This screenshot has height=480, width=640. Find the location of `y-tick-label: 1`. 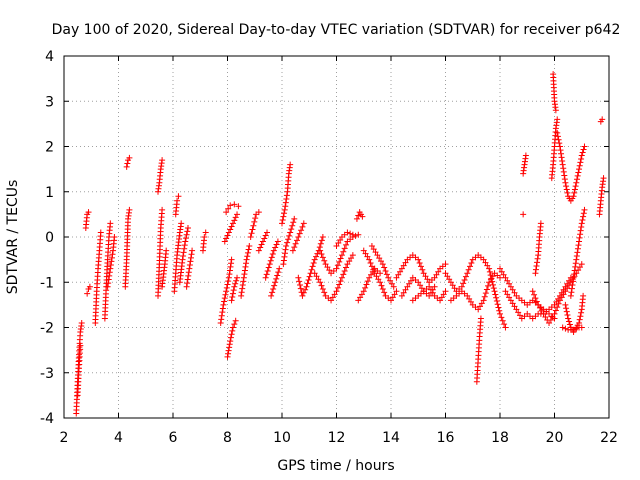

y-tick-label: 1 is located at coordinates (49, 193).